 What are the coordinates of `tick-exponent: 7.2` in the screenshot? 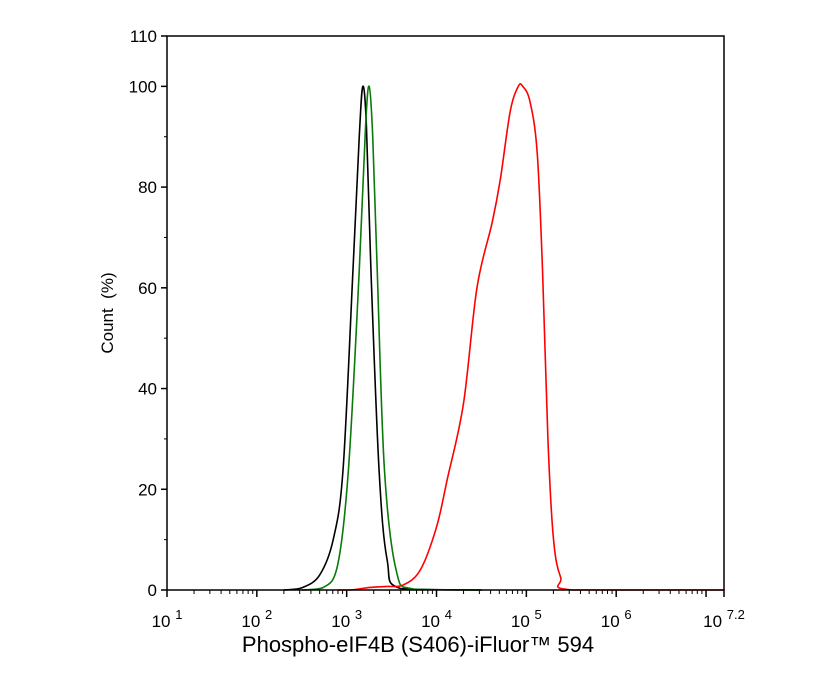 It's located at (736, 614).